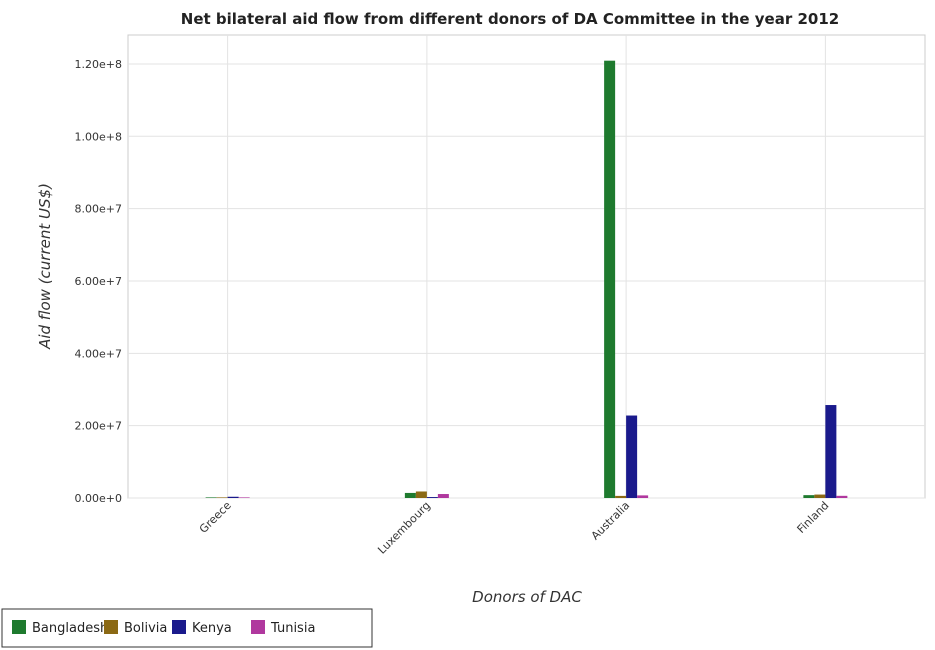 The height and width of the screenshot is (650, 935). What do you see at coordinates (111, 627) in the screenshot?
I see `legend-swatch-bolivia` at bounding box center [111, 627].